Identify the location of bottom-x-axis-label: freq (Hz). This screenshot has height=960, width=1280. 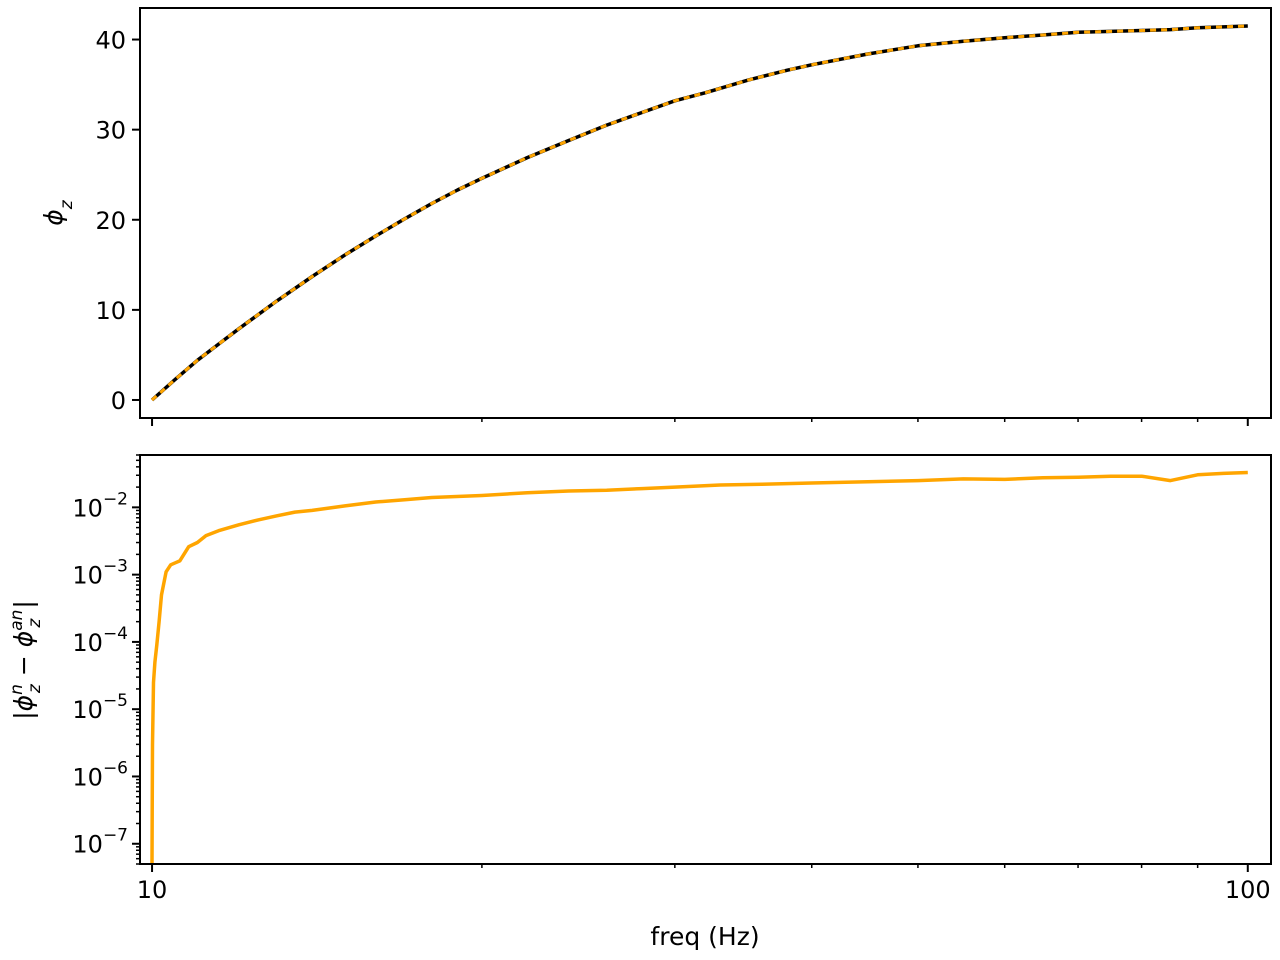
(704, 936).